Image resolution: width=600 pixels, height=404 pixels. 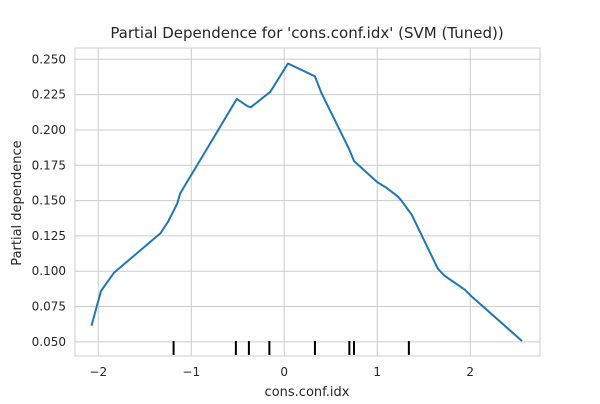 I want to click on y-tick-label: 0.125, so click(x=49, y=236).